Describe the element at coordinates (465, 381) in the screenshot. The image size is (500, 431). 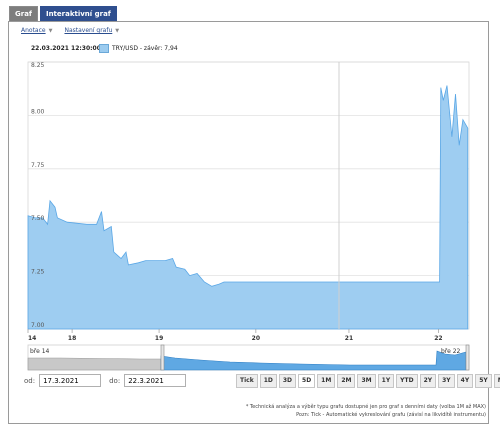
I see `range-button-4y: 4Y` at that location.